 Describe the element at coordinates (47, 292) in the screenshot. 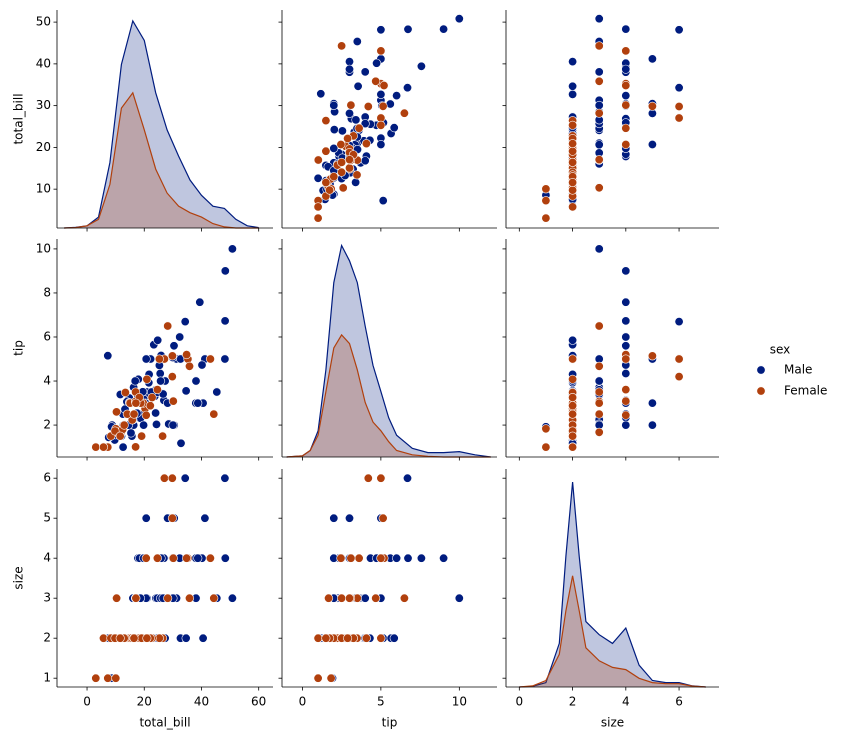

I see `y-tick-label: 8` at that location.